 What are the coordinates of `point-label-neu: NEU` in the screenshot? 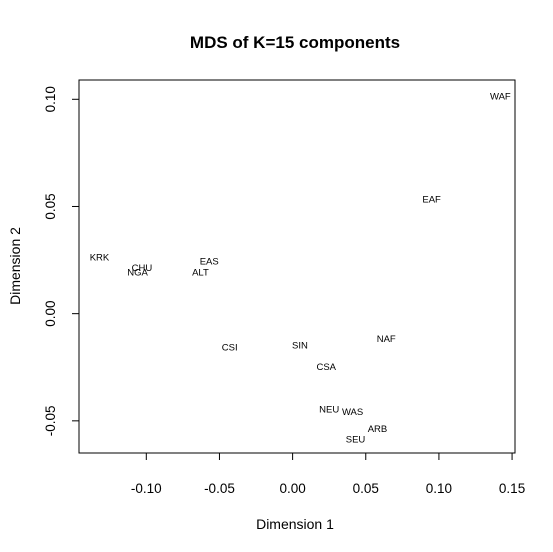 It's located at (329, 410).